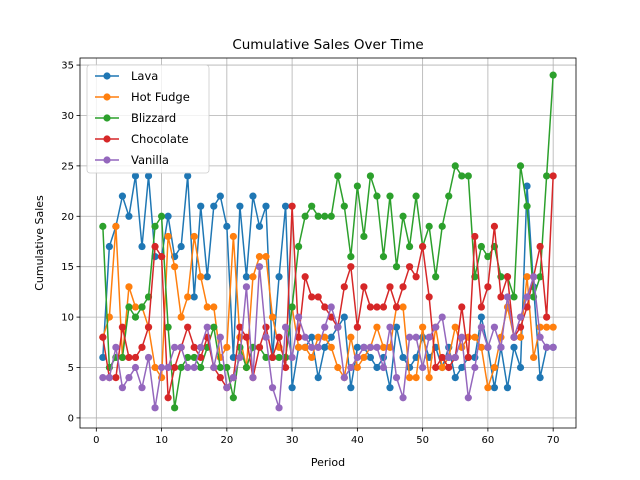 The height and width of the screenshot is (480, 640). What do you see at coordinates (144, 76) in the screenshot?
I see `legend-label: Lava` at bounding box center [144, 76].